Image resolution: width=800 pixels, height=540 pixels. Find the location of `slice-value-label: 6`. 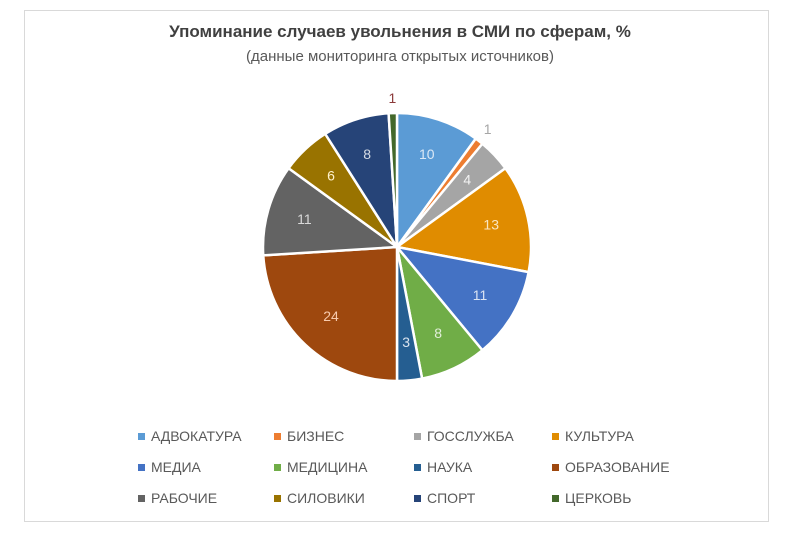

slice-value-label: 6 is located at coordinates (331, 175).